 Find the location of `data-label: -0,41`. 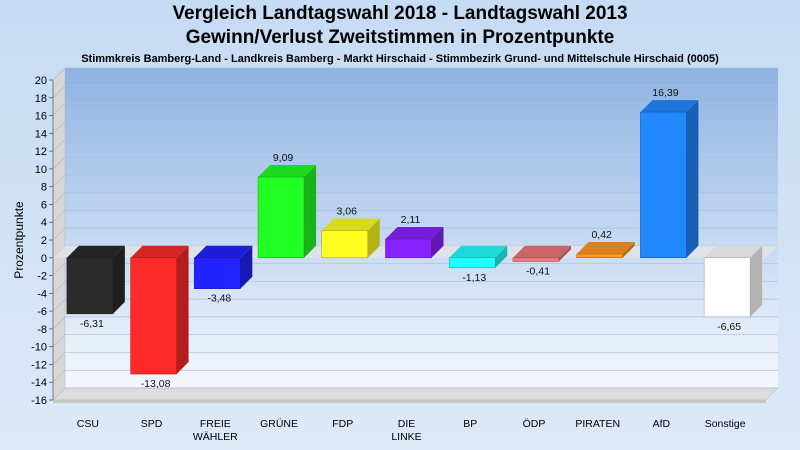

data-label: -0,41 is located at coordinates (538, 271).